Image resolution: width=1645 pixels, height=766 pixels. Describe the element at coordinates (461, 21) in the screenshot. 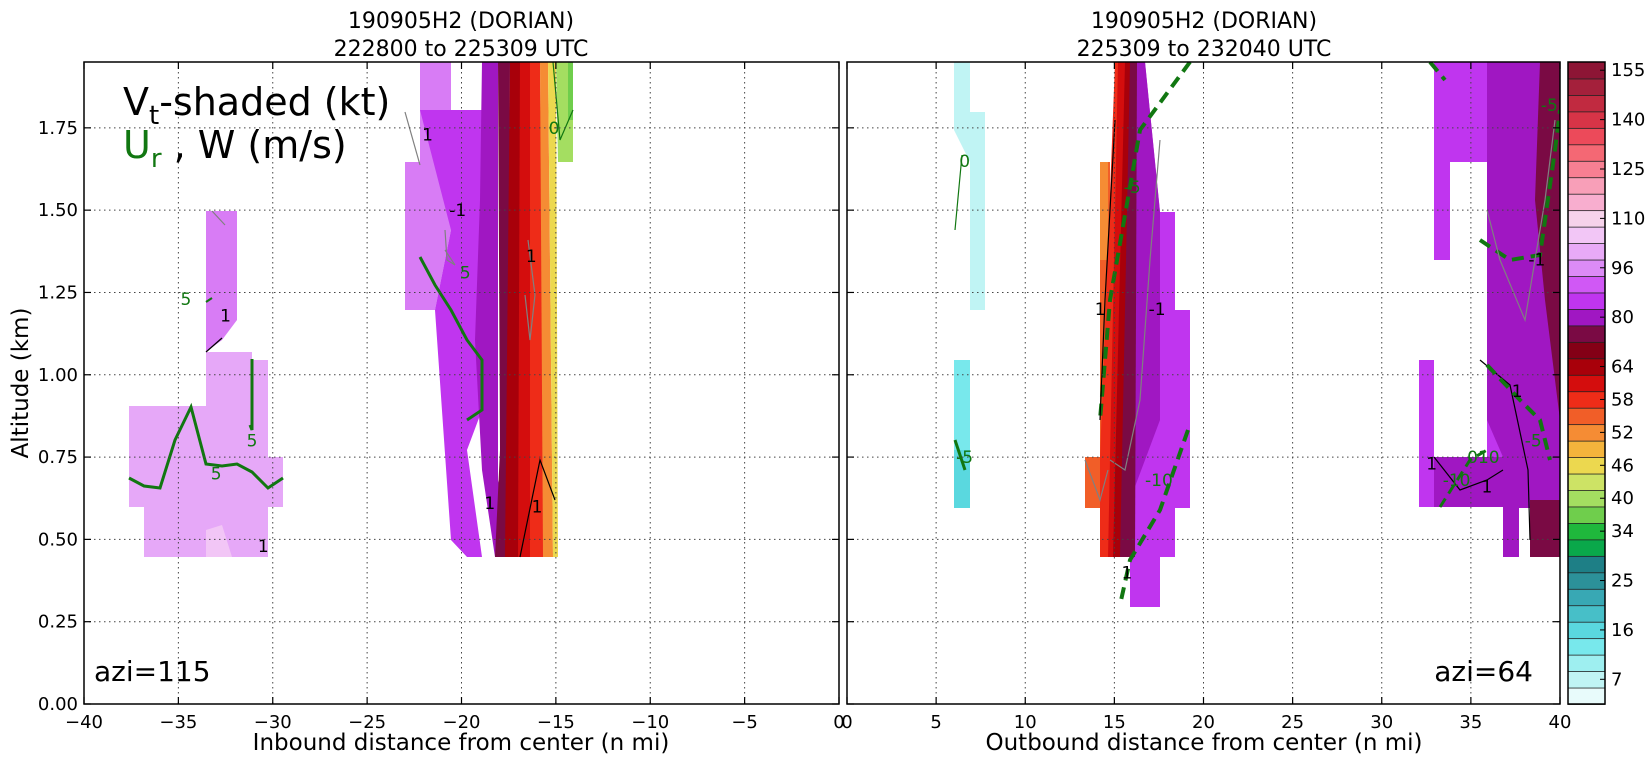

I see `left-title-line1: 190905H2 (DORIAN)` at that location.